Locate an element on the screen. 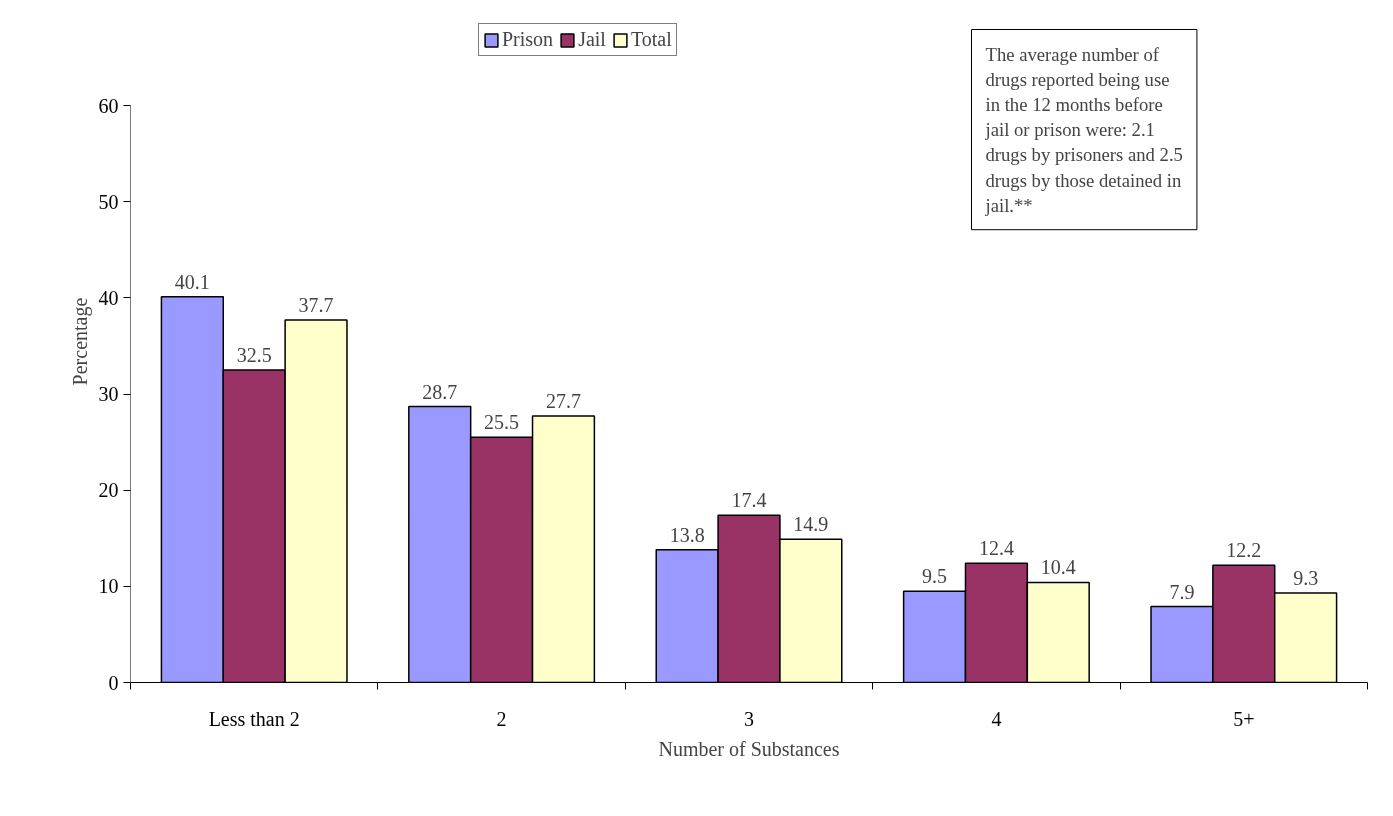 The width and height of the screenshot is (1393, 816). annotation: The average number of drugs reported being use in the 12 months before jail or prison were: 2.1 drugs by prisoners and 2.5 drugs by those detained in jail.** is located at coordinates (1083, 129).